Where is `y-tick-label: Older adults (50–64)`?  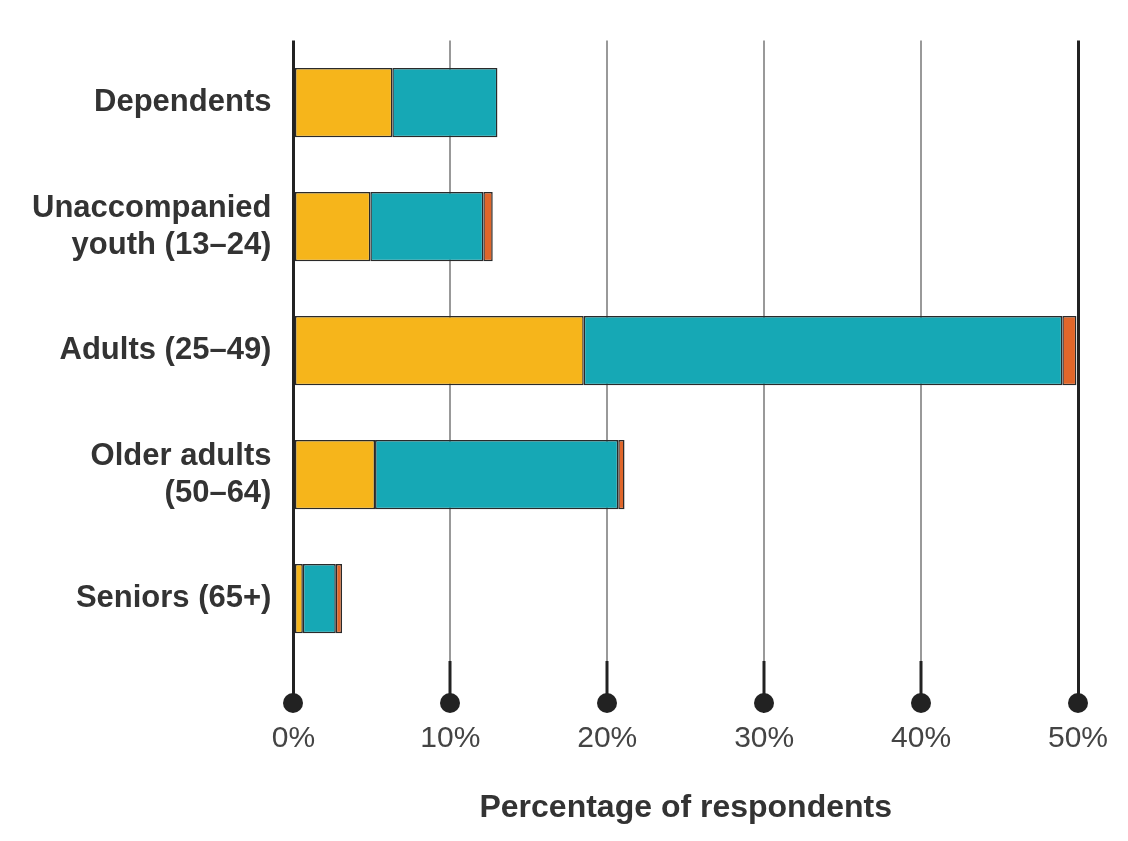
y-tick-label: Older adults (50–64) is located at coordinates (181, 472).